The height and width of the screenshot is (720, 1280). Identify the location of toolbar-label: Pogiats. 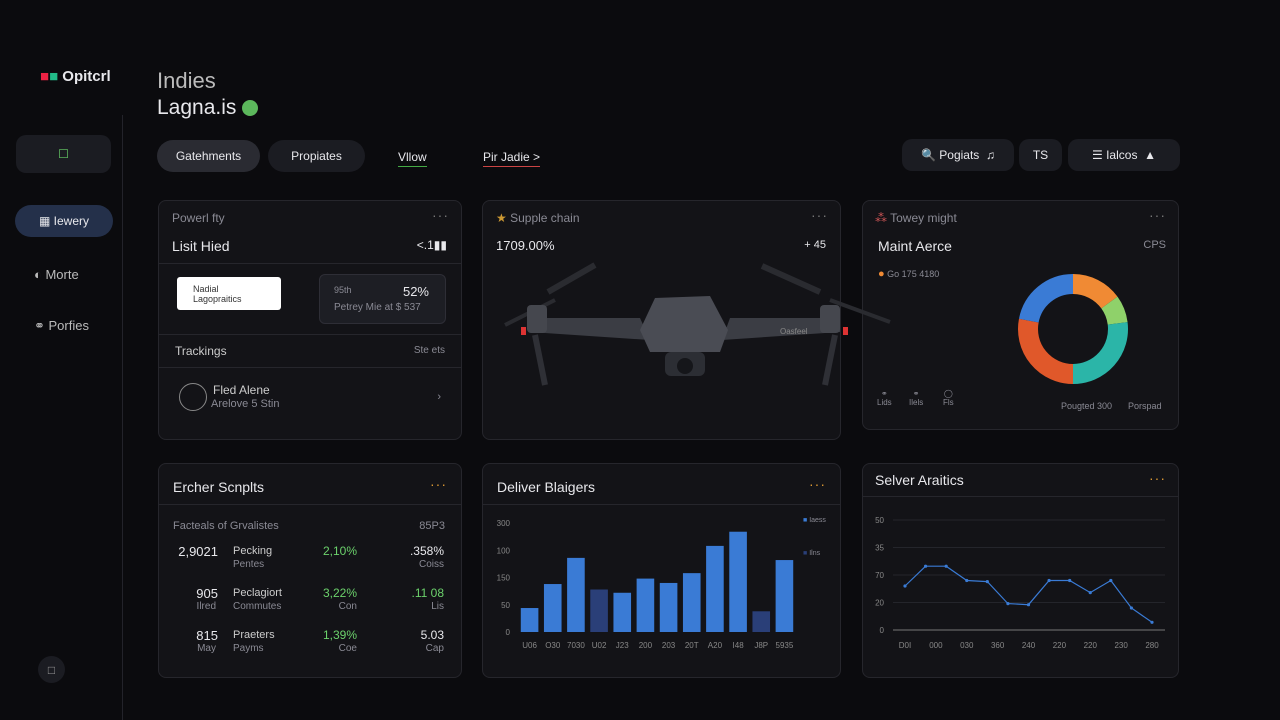
(959, 155).